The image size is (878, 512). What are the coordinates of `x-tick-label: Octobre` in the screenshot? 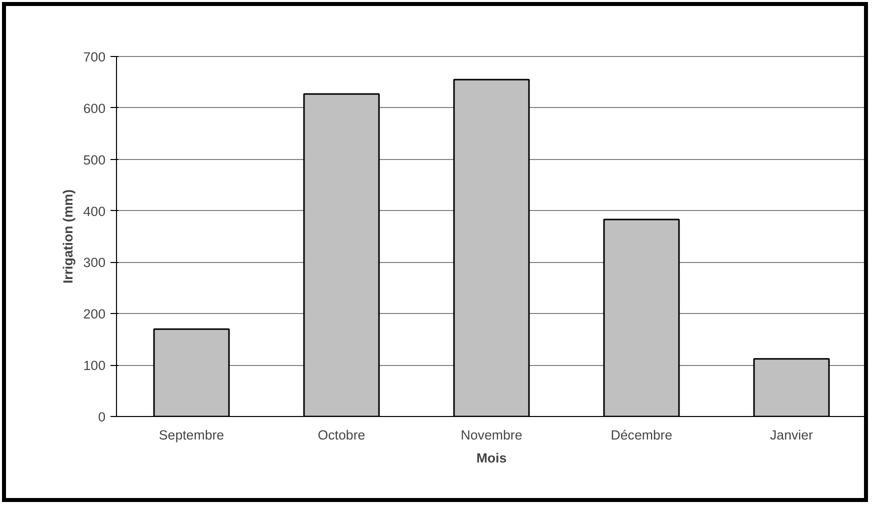 It's located at (342, 435).